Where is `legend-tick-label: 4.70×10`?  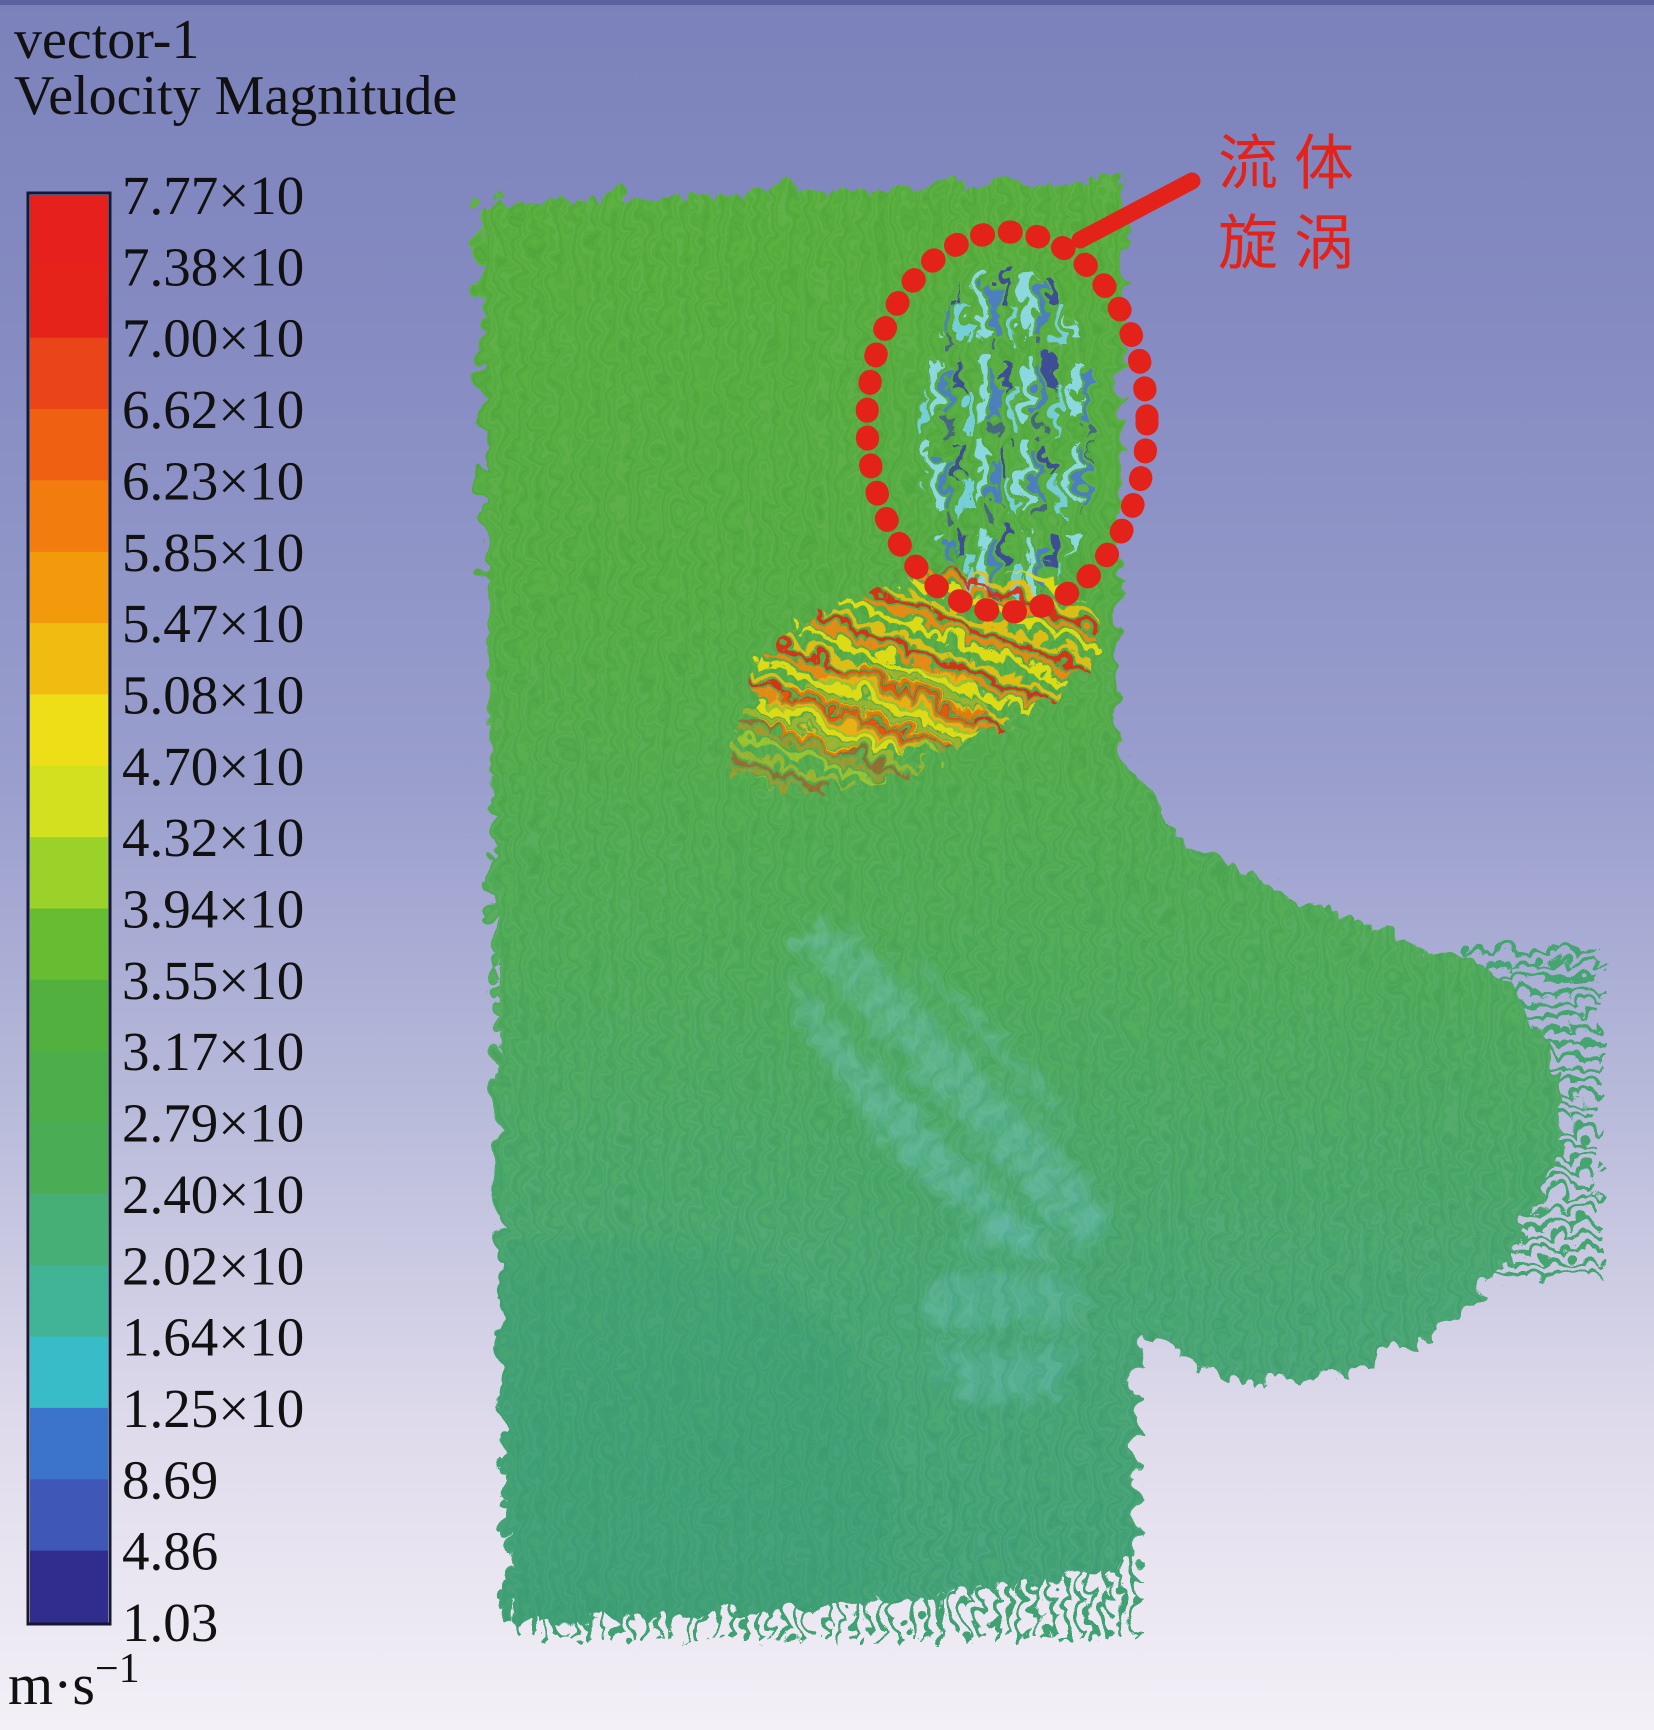
legend-tick-label: 4.70×10 is located at coordinates (213, 766).